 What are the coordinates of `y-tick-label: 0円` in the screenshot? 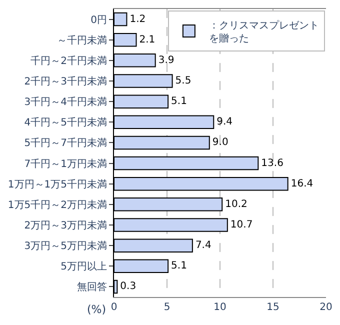 It's located at (98, 20).